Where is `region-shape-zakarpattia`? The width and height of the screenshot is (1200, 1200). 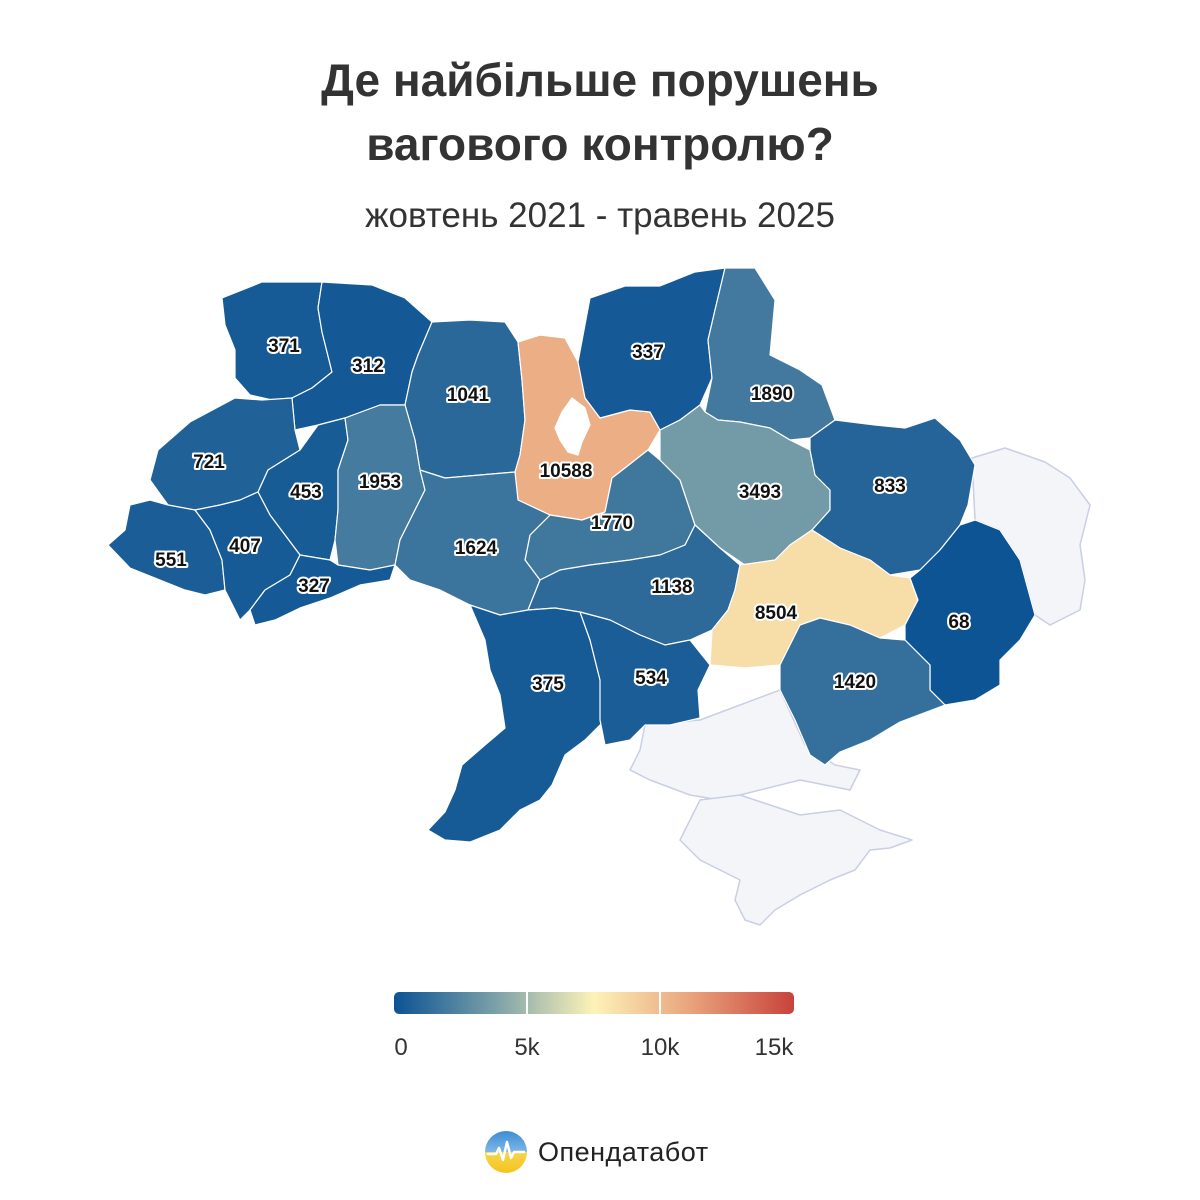
region-shape-zakarpattia is located at coordinates (166, 547).